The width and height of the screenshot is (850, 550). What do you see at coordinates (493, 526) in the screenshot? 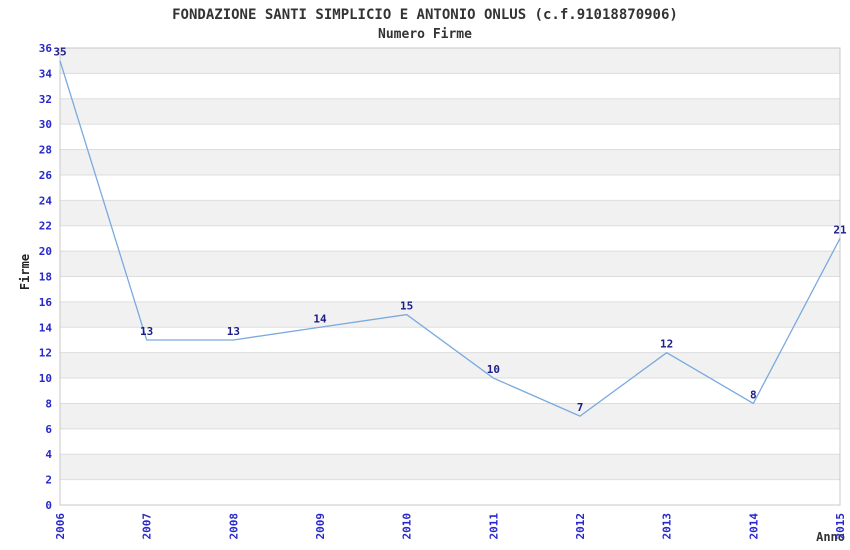
I see `x-tick-label: 2011` at bounding box center [493, 526].